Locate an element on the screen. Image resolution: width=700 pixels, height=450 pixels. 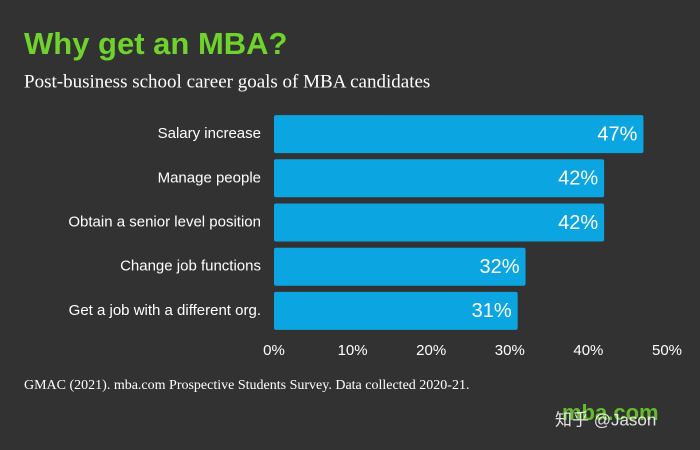
value-label: 31% is located at coordinates (492, 311).